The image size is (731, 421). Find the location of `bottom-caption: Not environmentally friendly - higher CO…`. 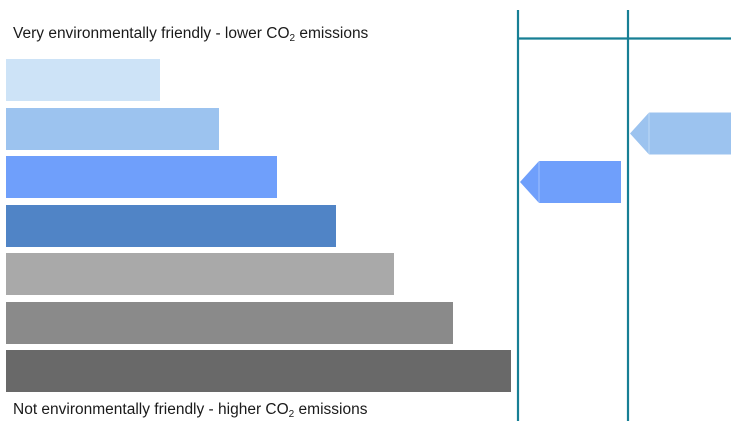

bottom-caption: Not environmentally friendly - higher CO… is located at coordinates (190, 410).